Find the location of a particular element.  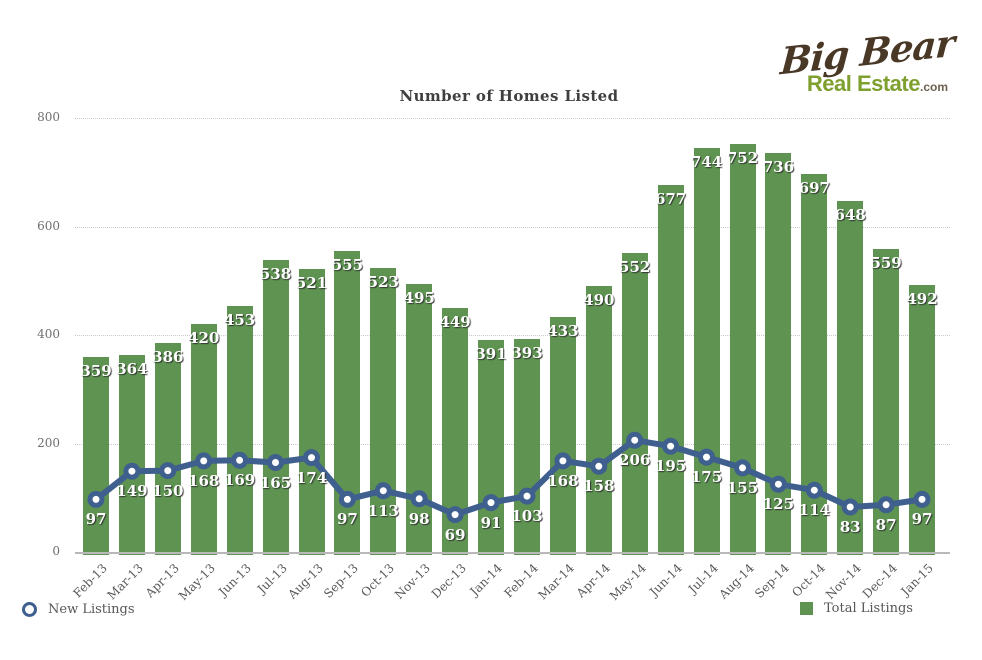

legend-total-listings: Total Listings is located at coordinates (856, 608).